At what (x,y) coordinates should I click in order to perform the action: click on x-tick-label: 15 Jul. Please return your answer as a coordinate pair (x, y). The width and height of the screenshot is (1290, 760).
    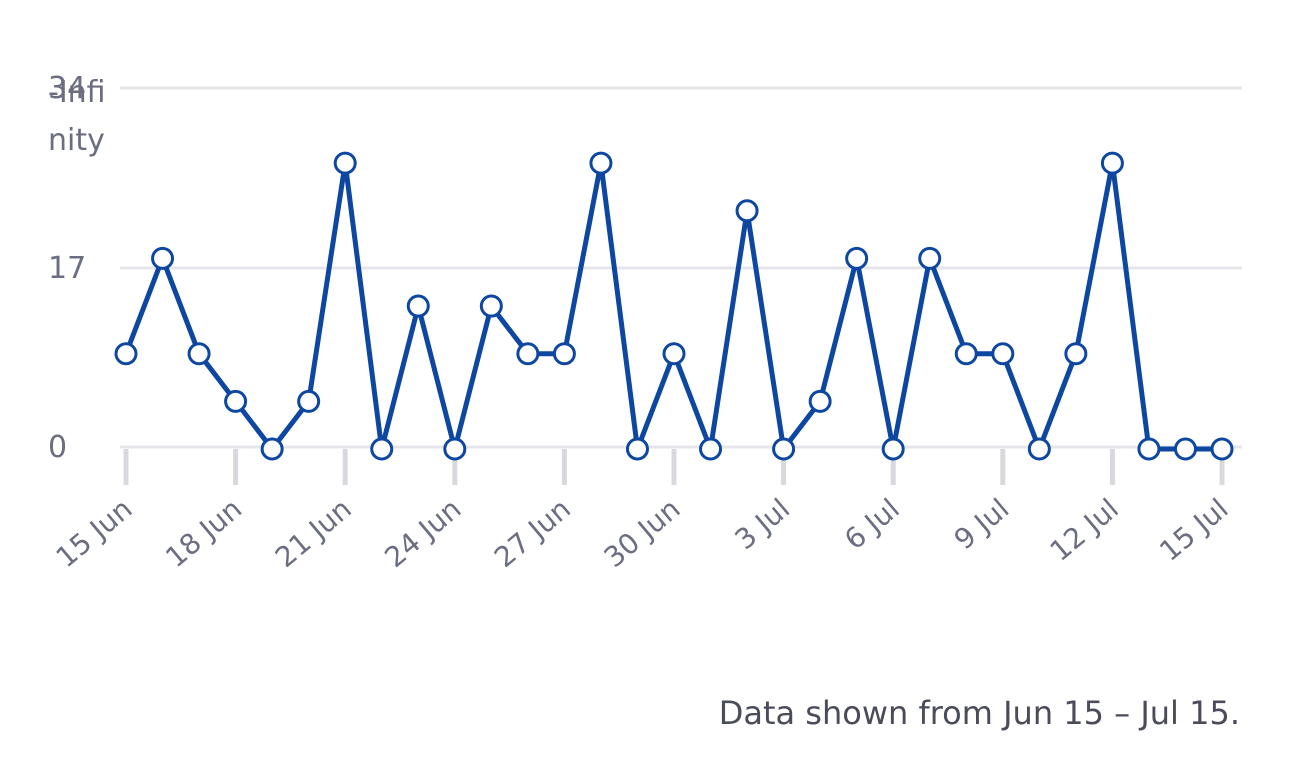
    Looking at the image, I should click on (1193, 530).